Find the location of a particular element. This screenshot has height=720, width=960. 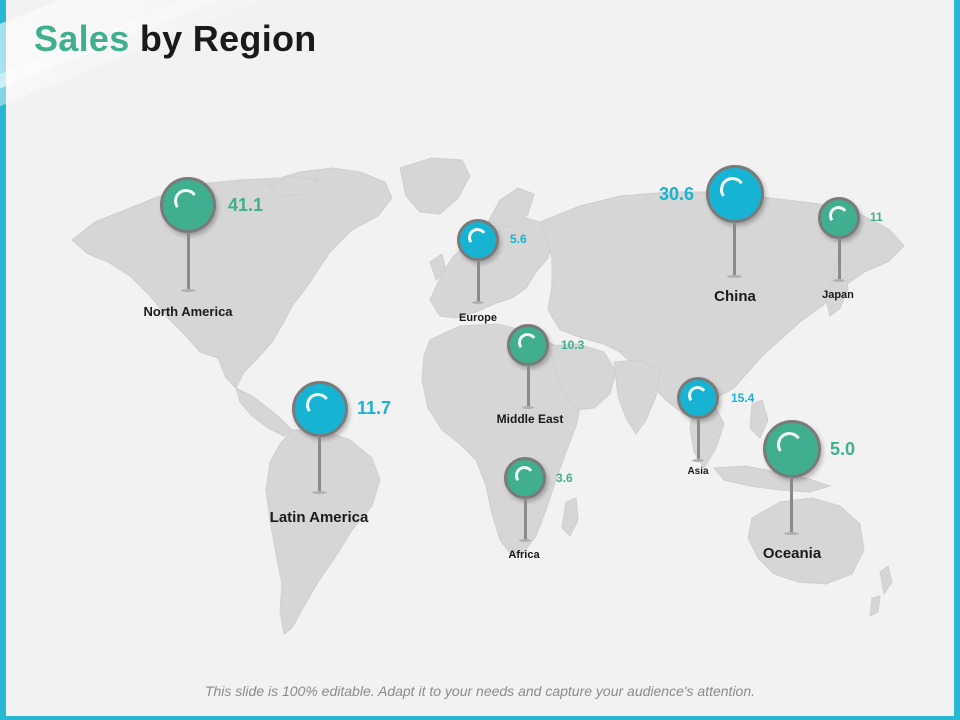

landmass-north-america is located at coordinates (232, 278).